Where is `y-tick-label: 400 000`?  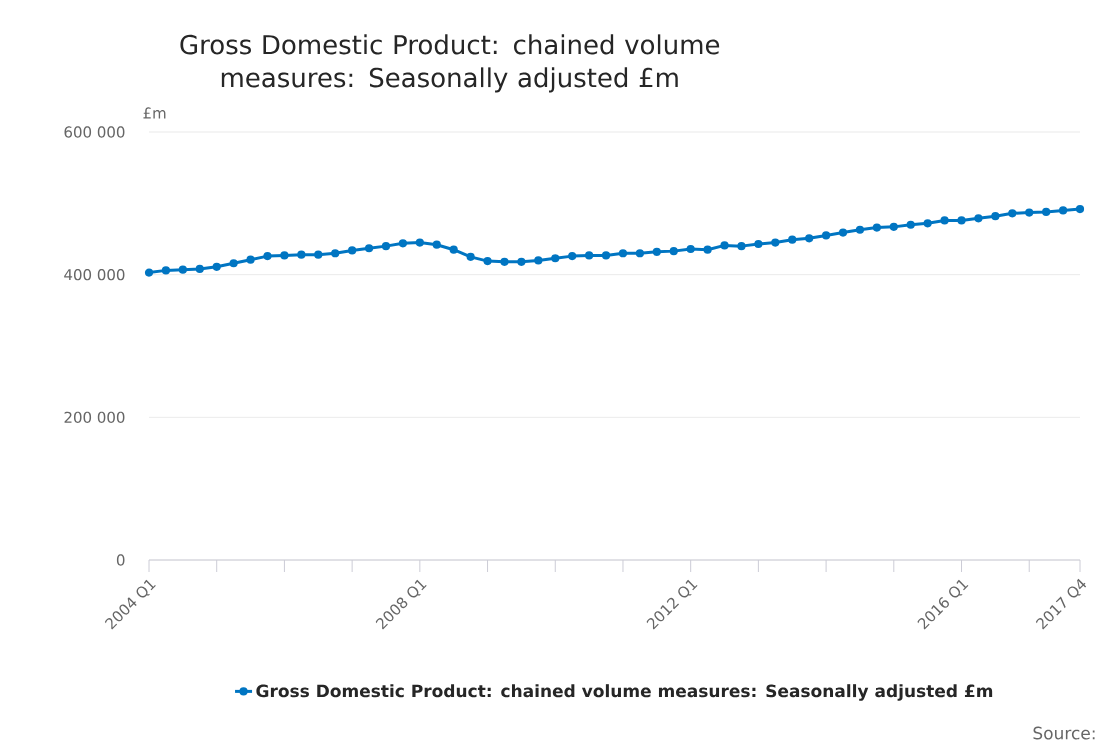 y-tick-label: 400 000 is located at coordinates (94, 274).